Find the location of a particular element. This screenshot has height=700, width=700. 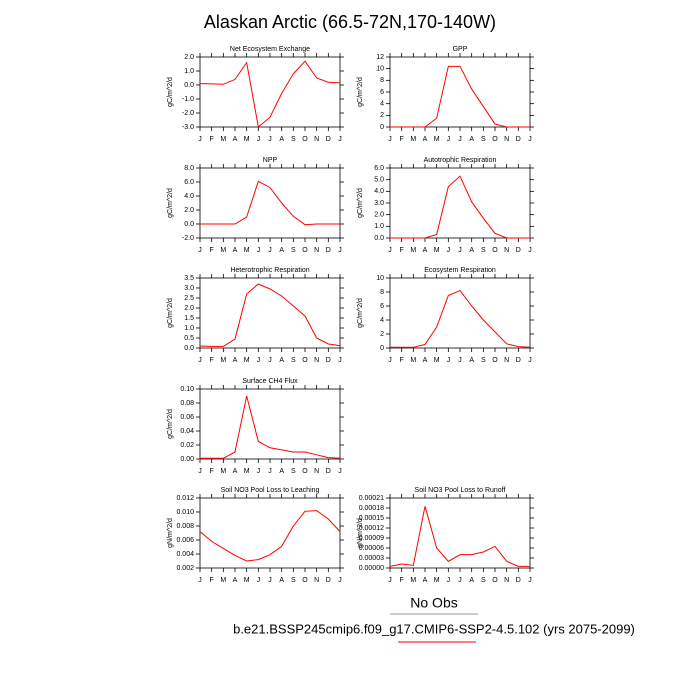

y-tick-label: 0.00000 is located at coordinates (371, 568).